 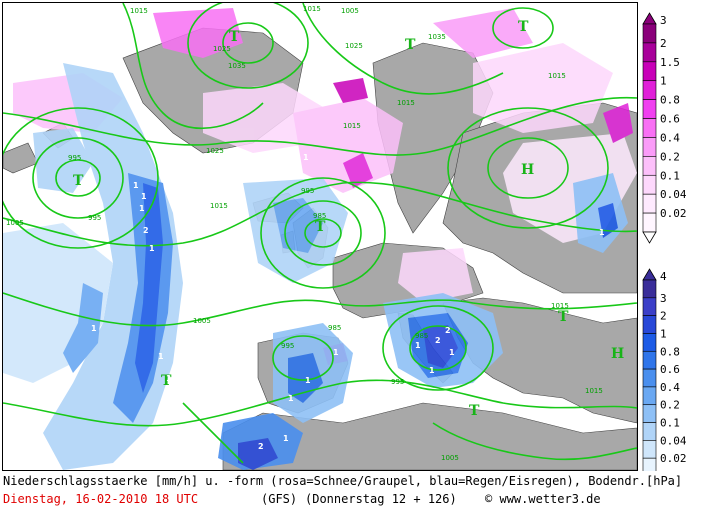 I want to click on rain-legend: 4 3 2 1 0.8 0.6 0.4 0.2 0.1 0.04 0.02, so click(x=671, y=378).